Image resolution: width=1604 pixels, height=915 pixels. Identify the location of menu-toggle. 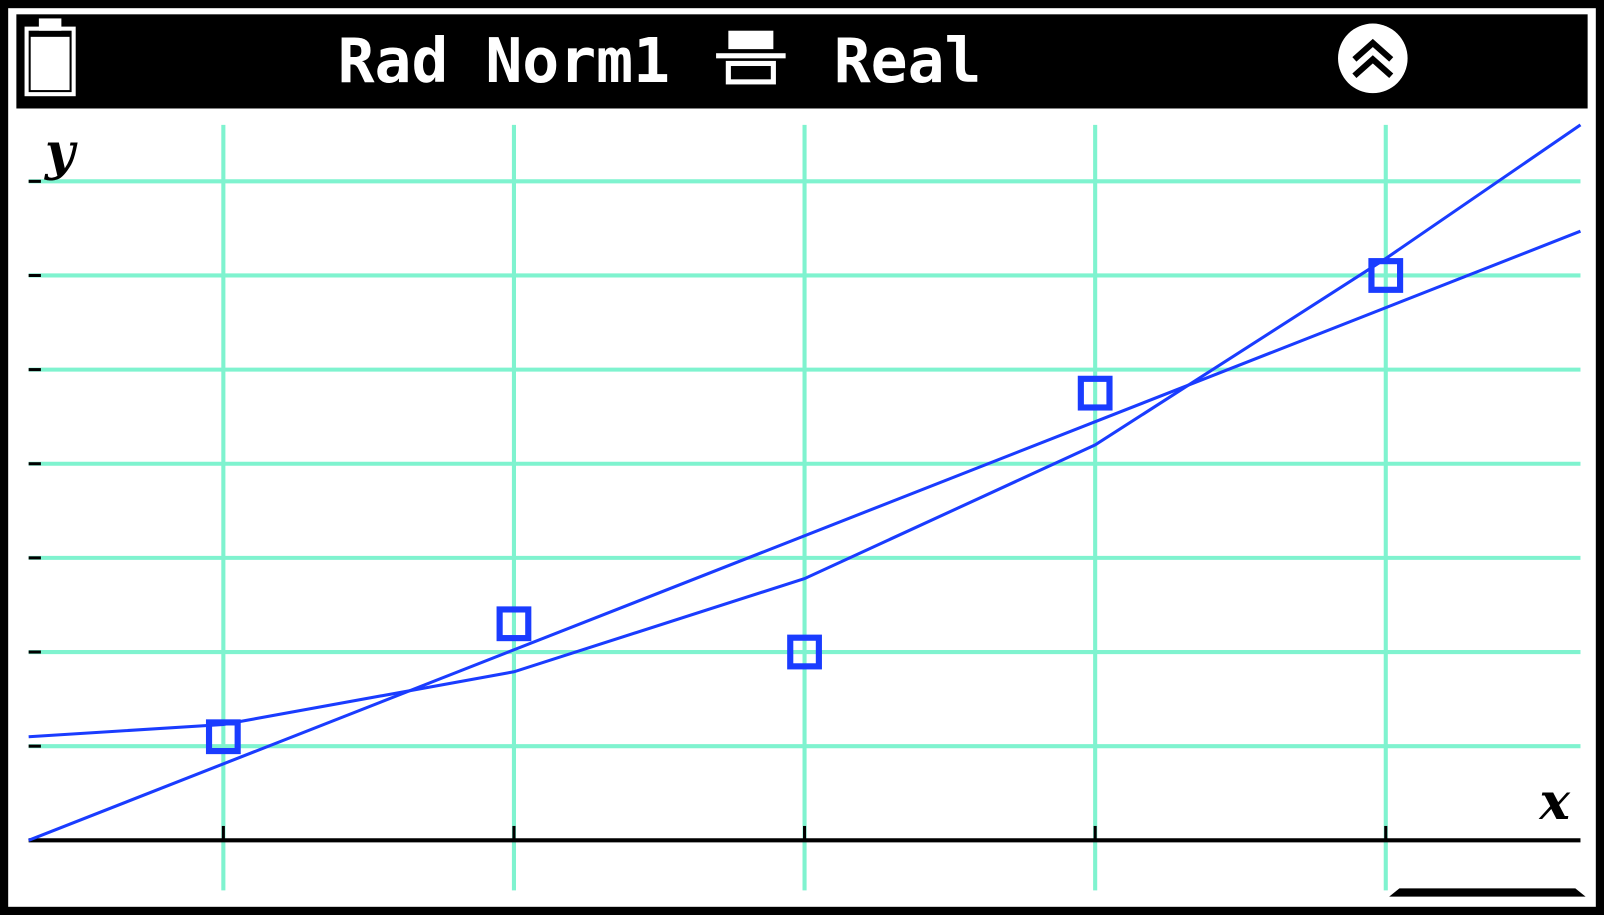
(1373, 58).